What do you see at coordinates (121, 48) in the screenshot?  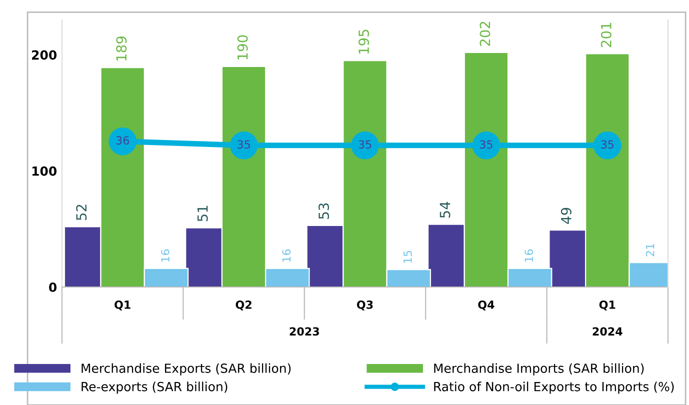 I see `data-label: 189` at bounding box center [121, 48].